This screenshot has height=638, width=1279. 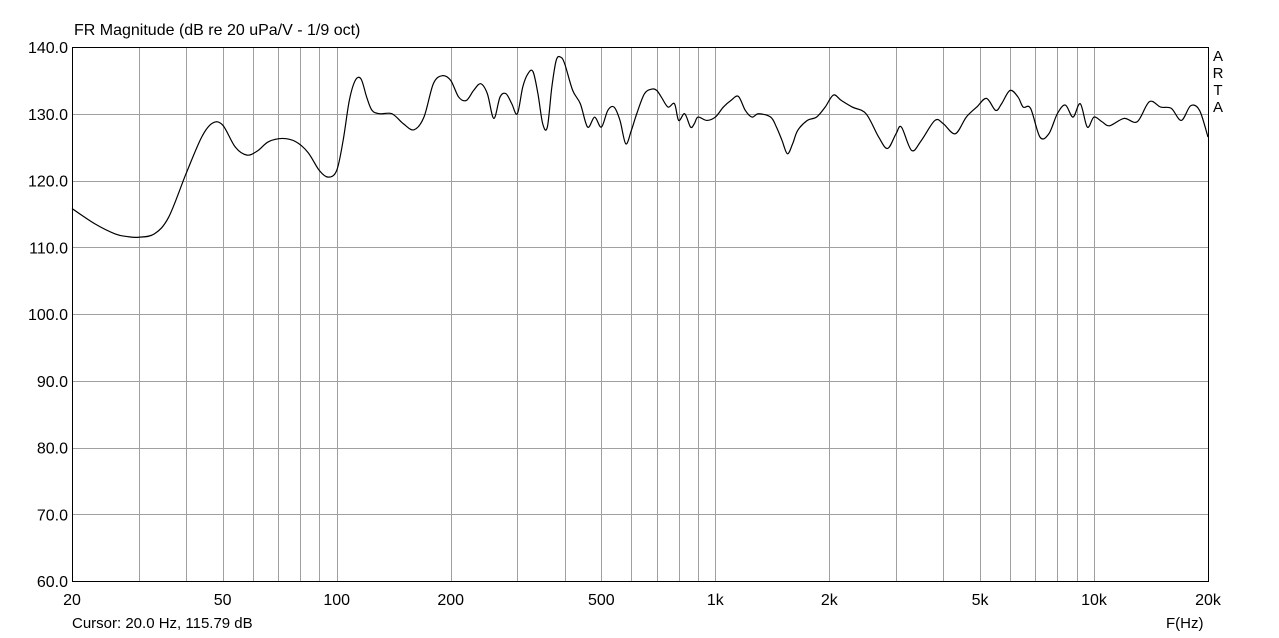 I want to click on y-tick-label: 80.0, so click(x=52, y=449).